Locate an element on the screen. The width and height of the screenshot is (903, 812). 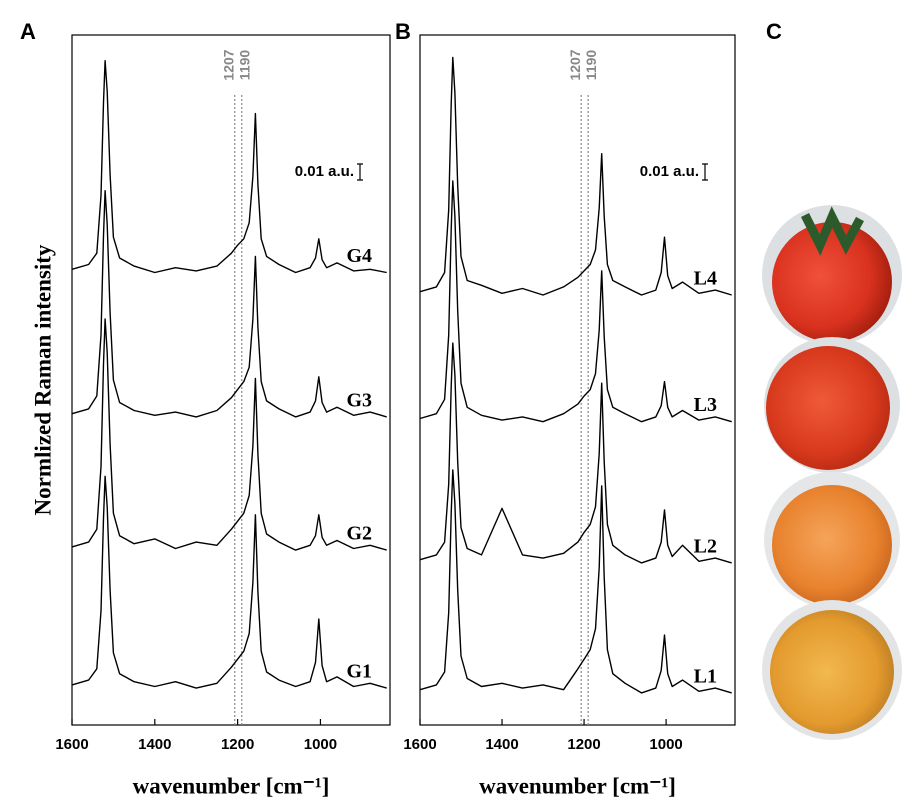
panel-label: C is located at coordinates (774, 31).